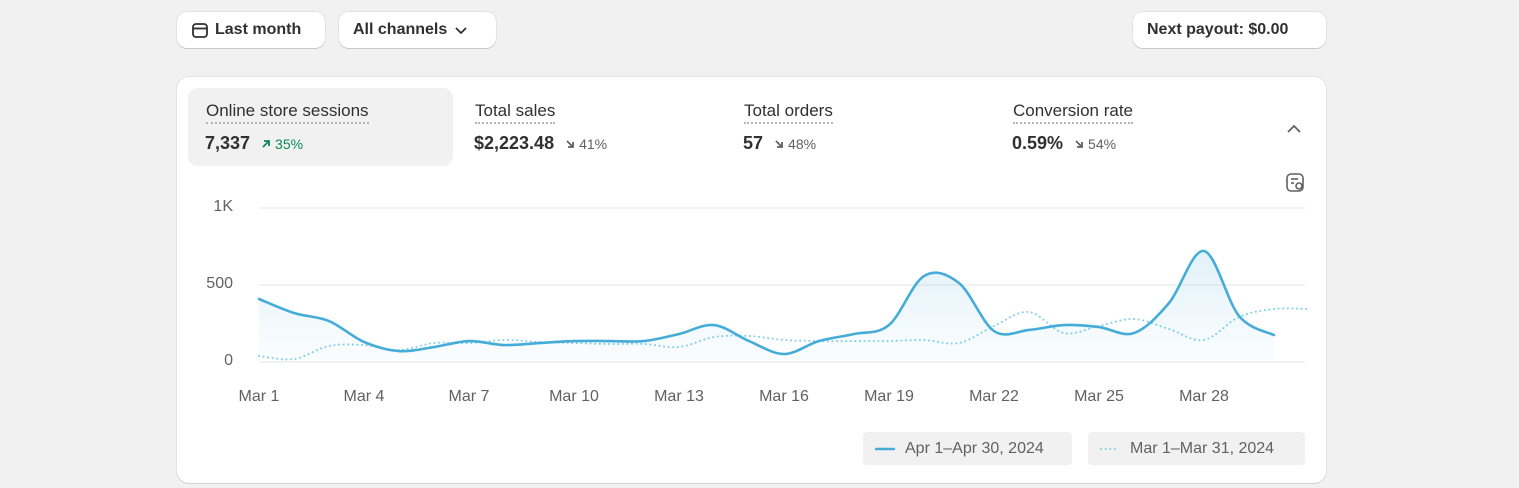  I want to click on date-label: Last month, so click(258, 29).